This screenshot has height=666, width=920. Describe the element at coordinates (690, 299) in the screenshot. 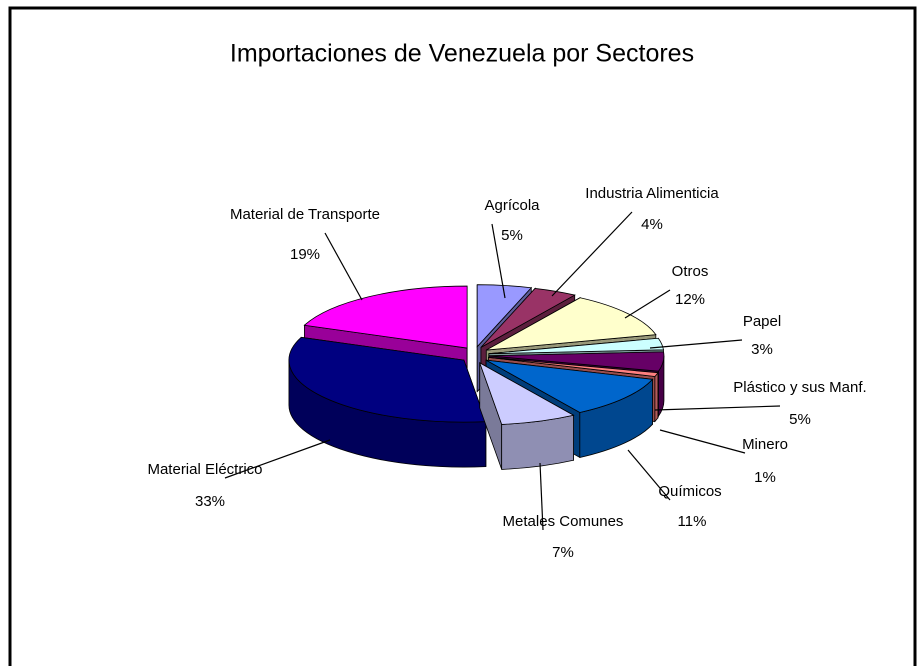

I see `slice-value-label: 12%` at that location.